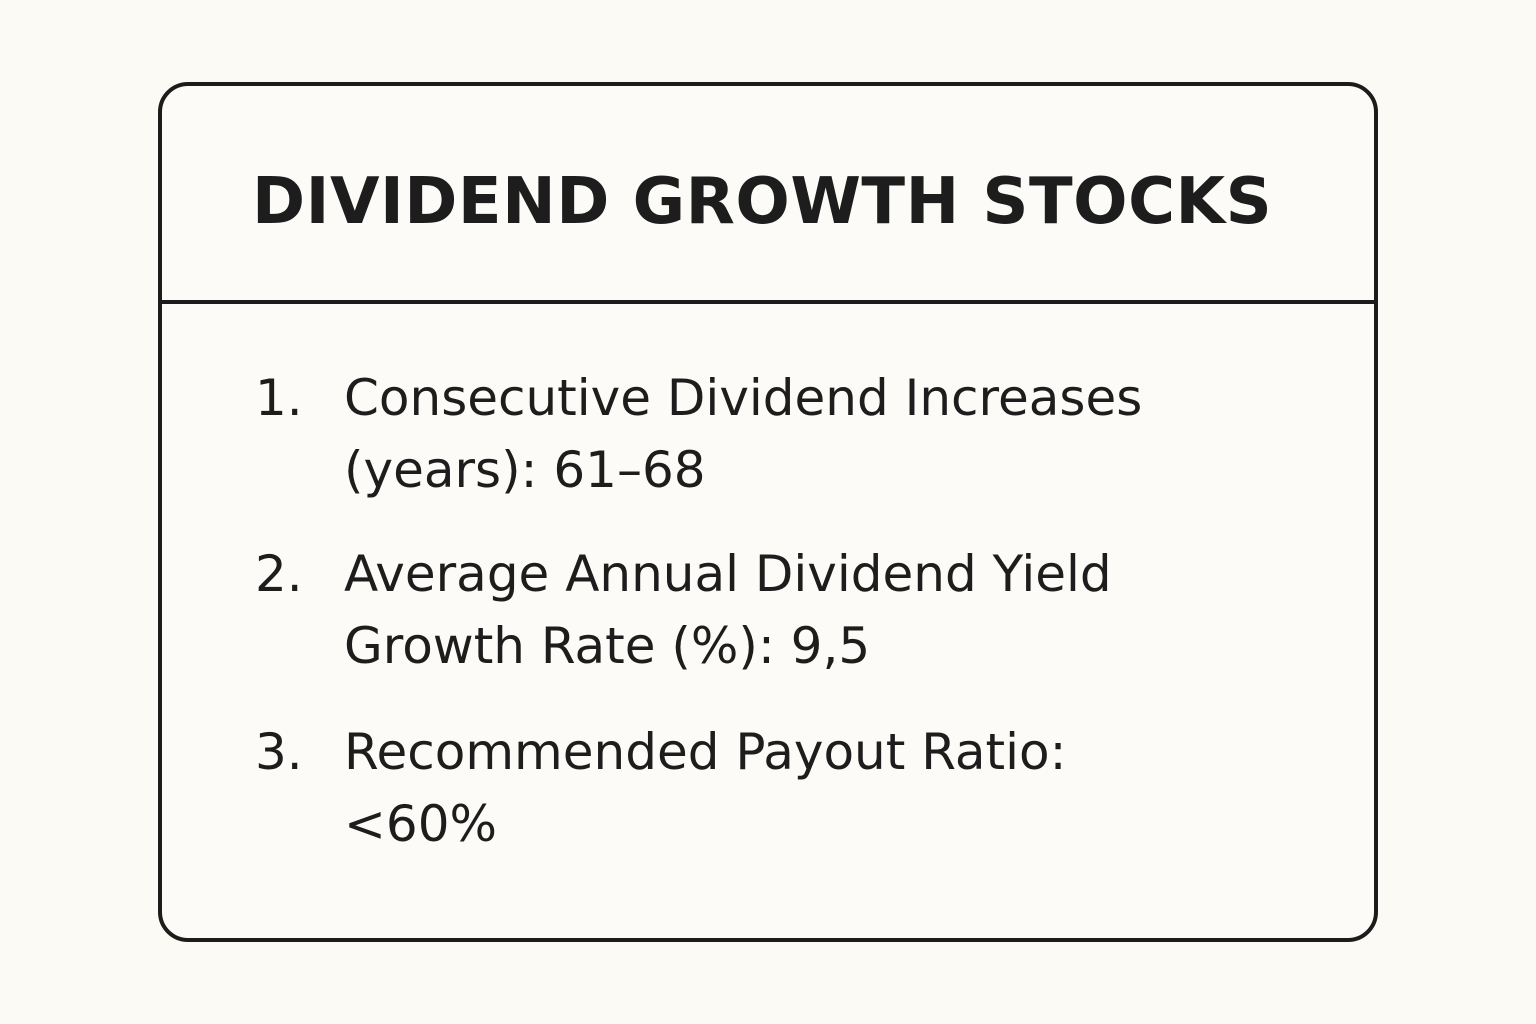  Describe the element at coordinates (705, 752) in the screenshot. I see `list-item-line: Recommended Payout Ratio:` at that location.